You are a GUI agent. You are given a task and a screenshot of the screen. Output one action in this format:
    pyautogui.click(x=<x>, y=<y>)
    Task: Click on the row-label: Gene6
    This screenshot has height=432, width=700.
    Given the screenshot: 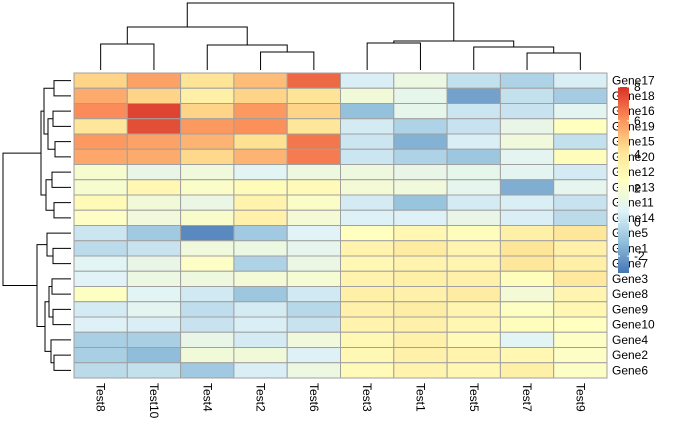 What is the action you would take?
    pyautogui.click(x=630, y=370)
    